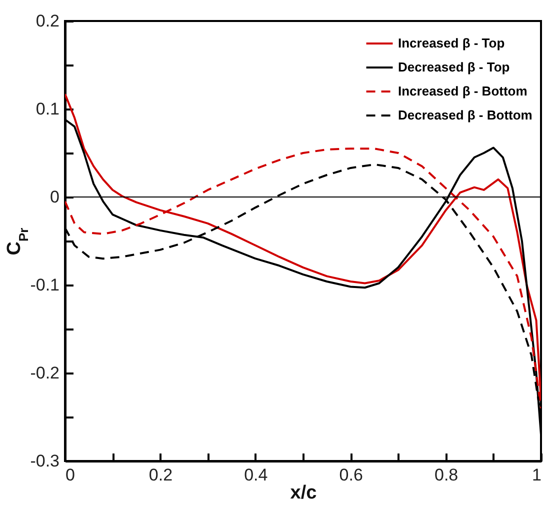 This screenshot has width=557, height=510. I want to click on x-tick-label: 0, so click(70, 475).